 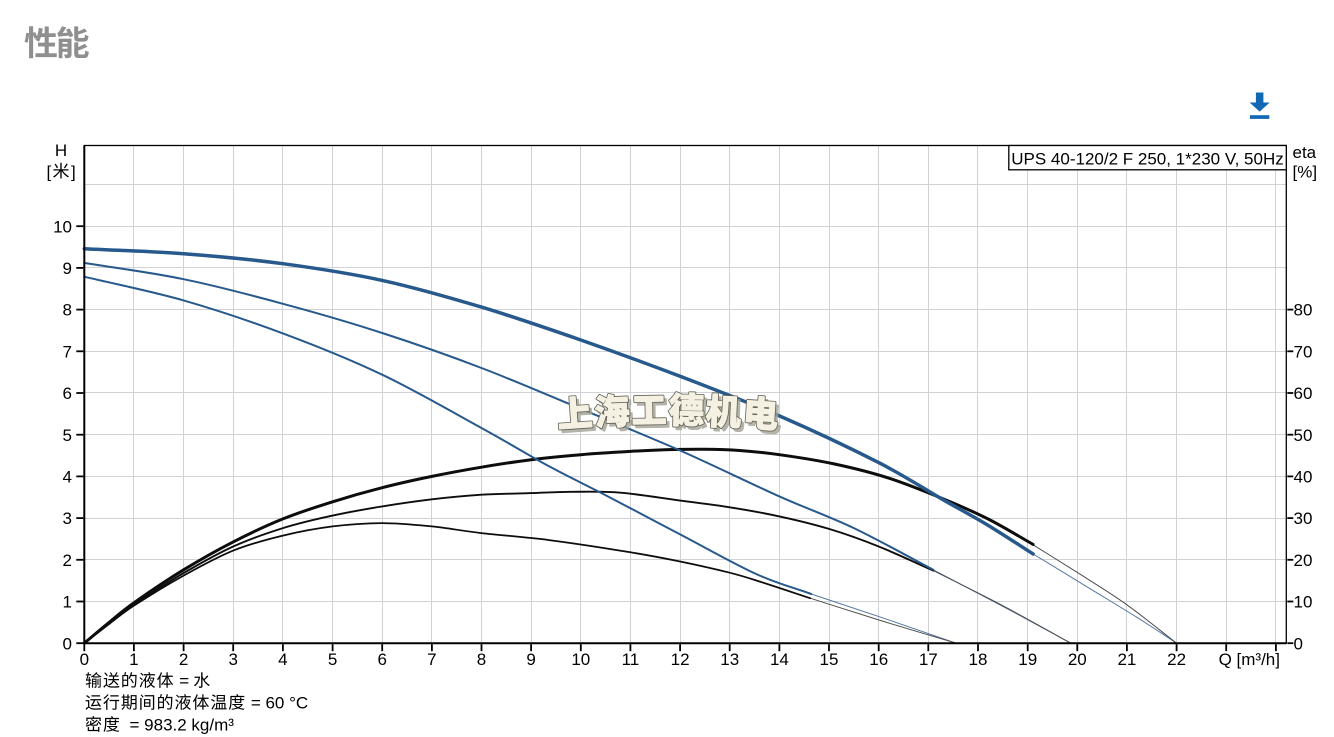 What do you see at coordinates (1305, 152) in the screenshot?
I see `svg-text: eta` at bounding box center [1305, 152].